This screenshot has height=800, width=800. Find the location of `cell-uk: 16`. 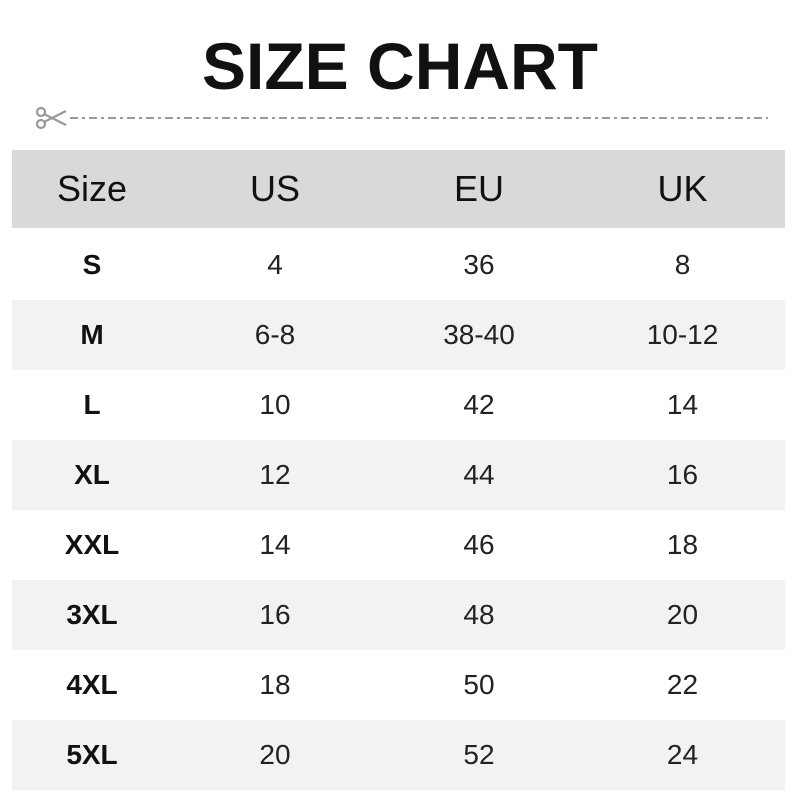

cell-uk: 16 is located at coordinates (682, 474).